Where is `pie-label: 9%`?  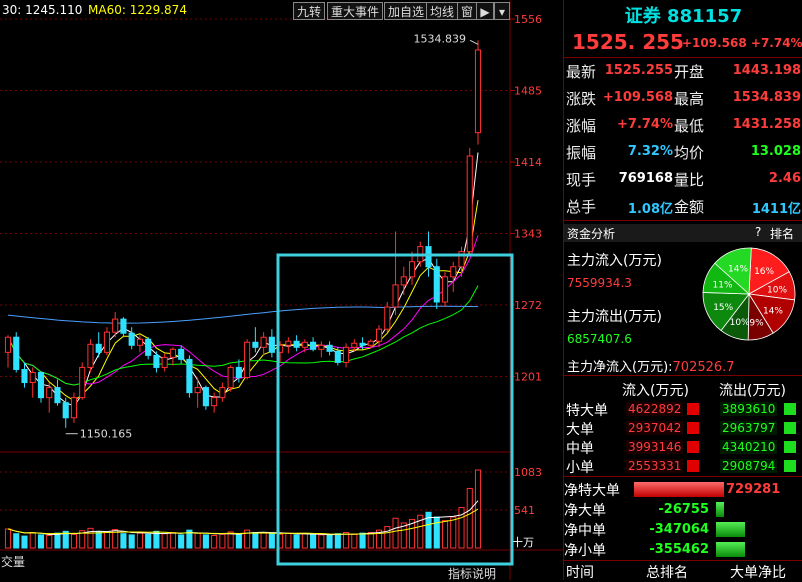 pie-label: 9% is located at coordinates (756, 324).